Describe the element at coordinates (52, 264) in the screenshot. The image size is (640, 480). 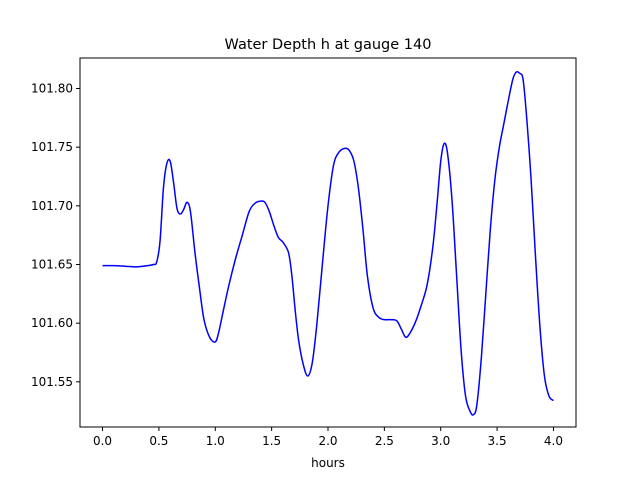
I see `y-tick-label: 101.65` at that location.